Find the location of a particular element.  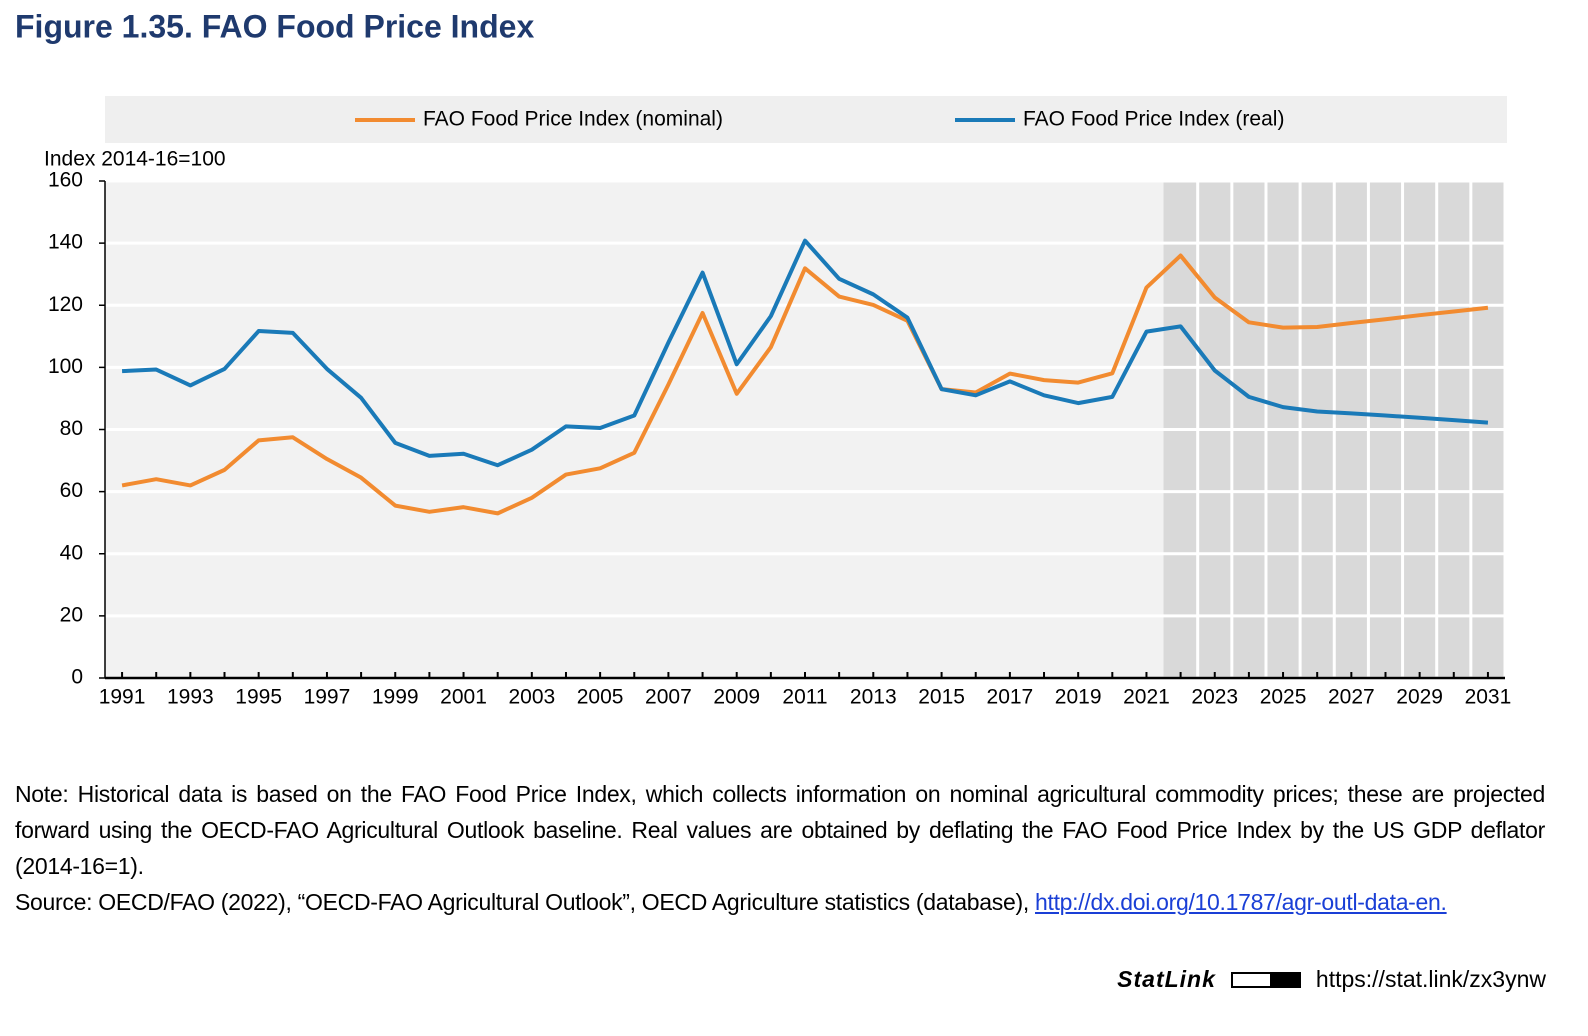

x-tick-label: 1991 is located at coordinates (122, 697).